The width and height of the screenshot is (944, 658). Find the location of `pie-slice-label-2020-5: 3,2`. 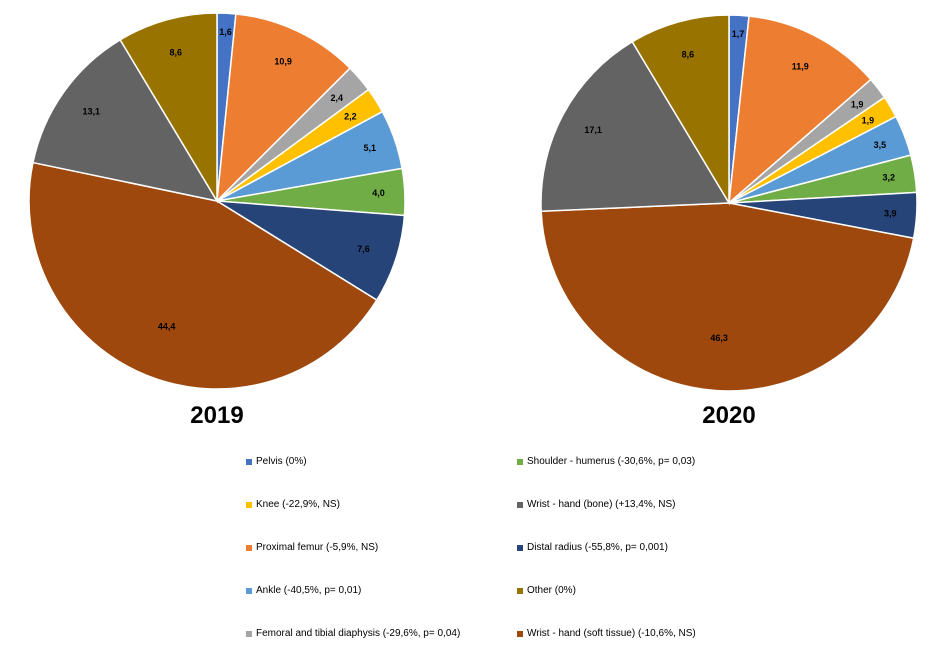

pie-slice-label-2020-5: 3,2 is located at coordinates (888, 178).